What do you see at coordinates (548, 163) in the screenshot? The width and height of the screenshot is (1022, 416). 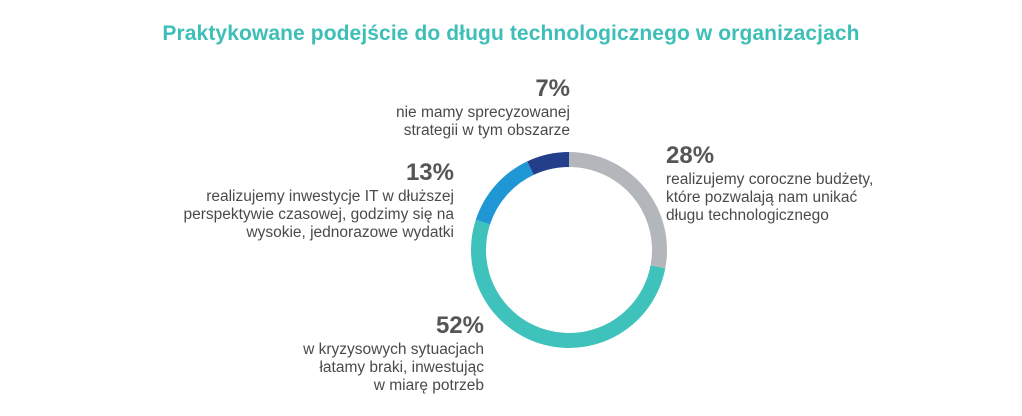 I see `slice-no-strategy` at bounding box center [548, 163].